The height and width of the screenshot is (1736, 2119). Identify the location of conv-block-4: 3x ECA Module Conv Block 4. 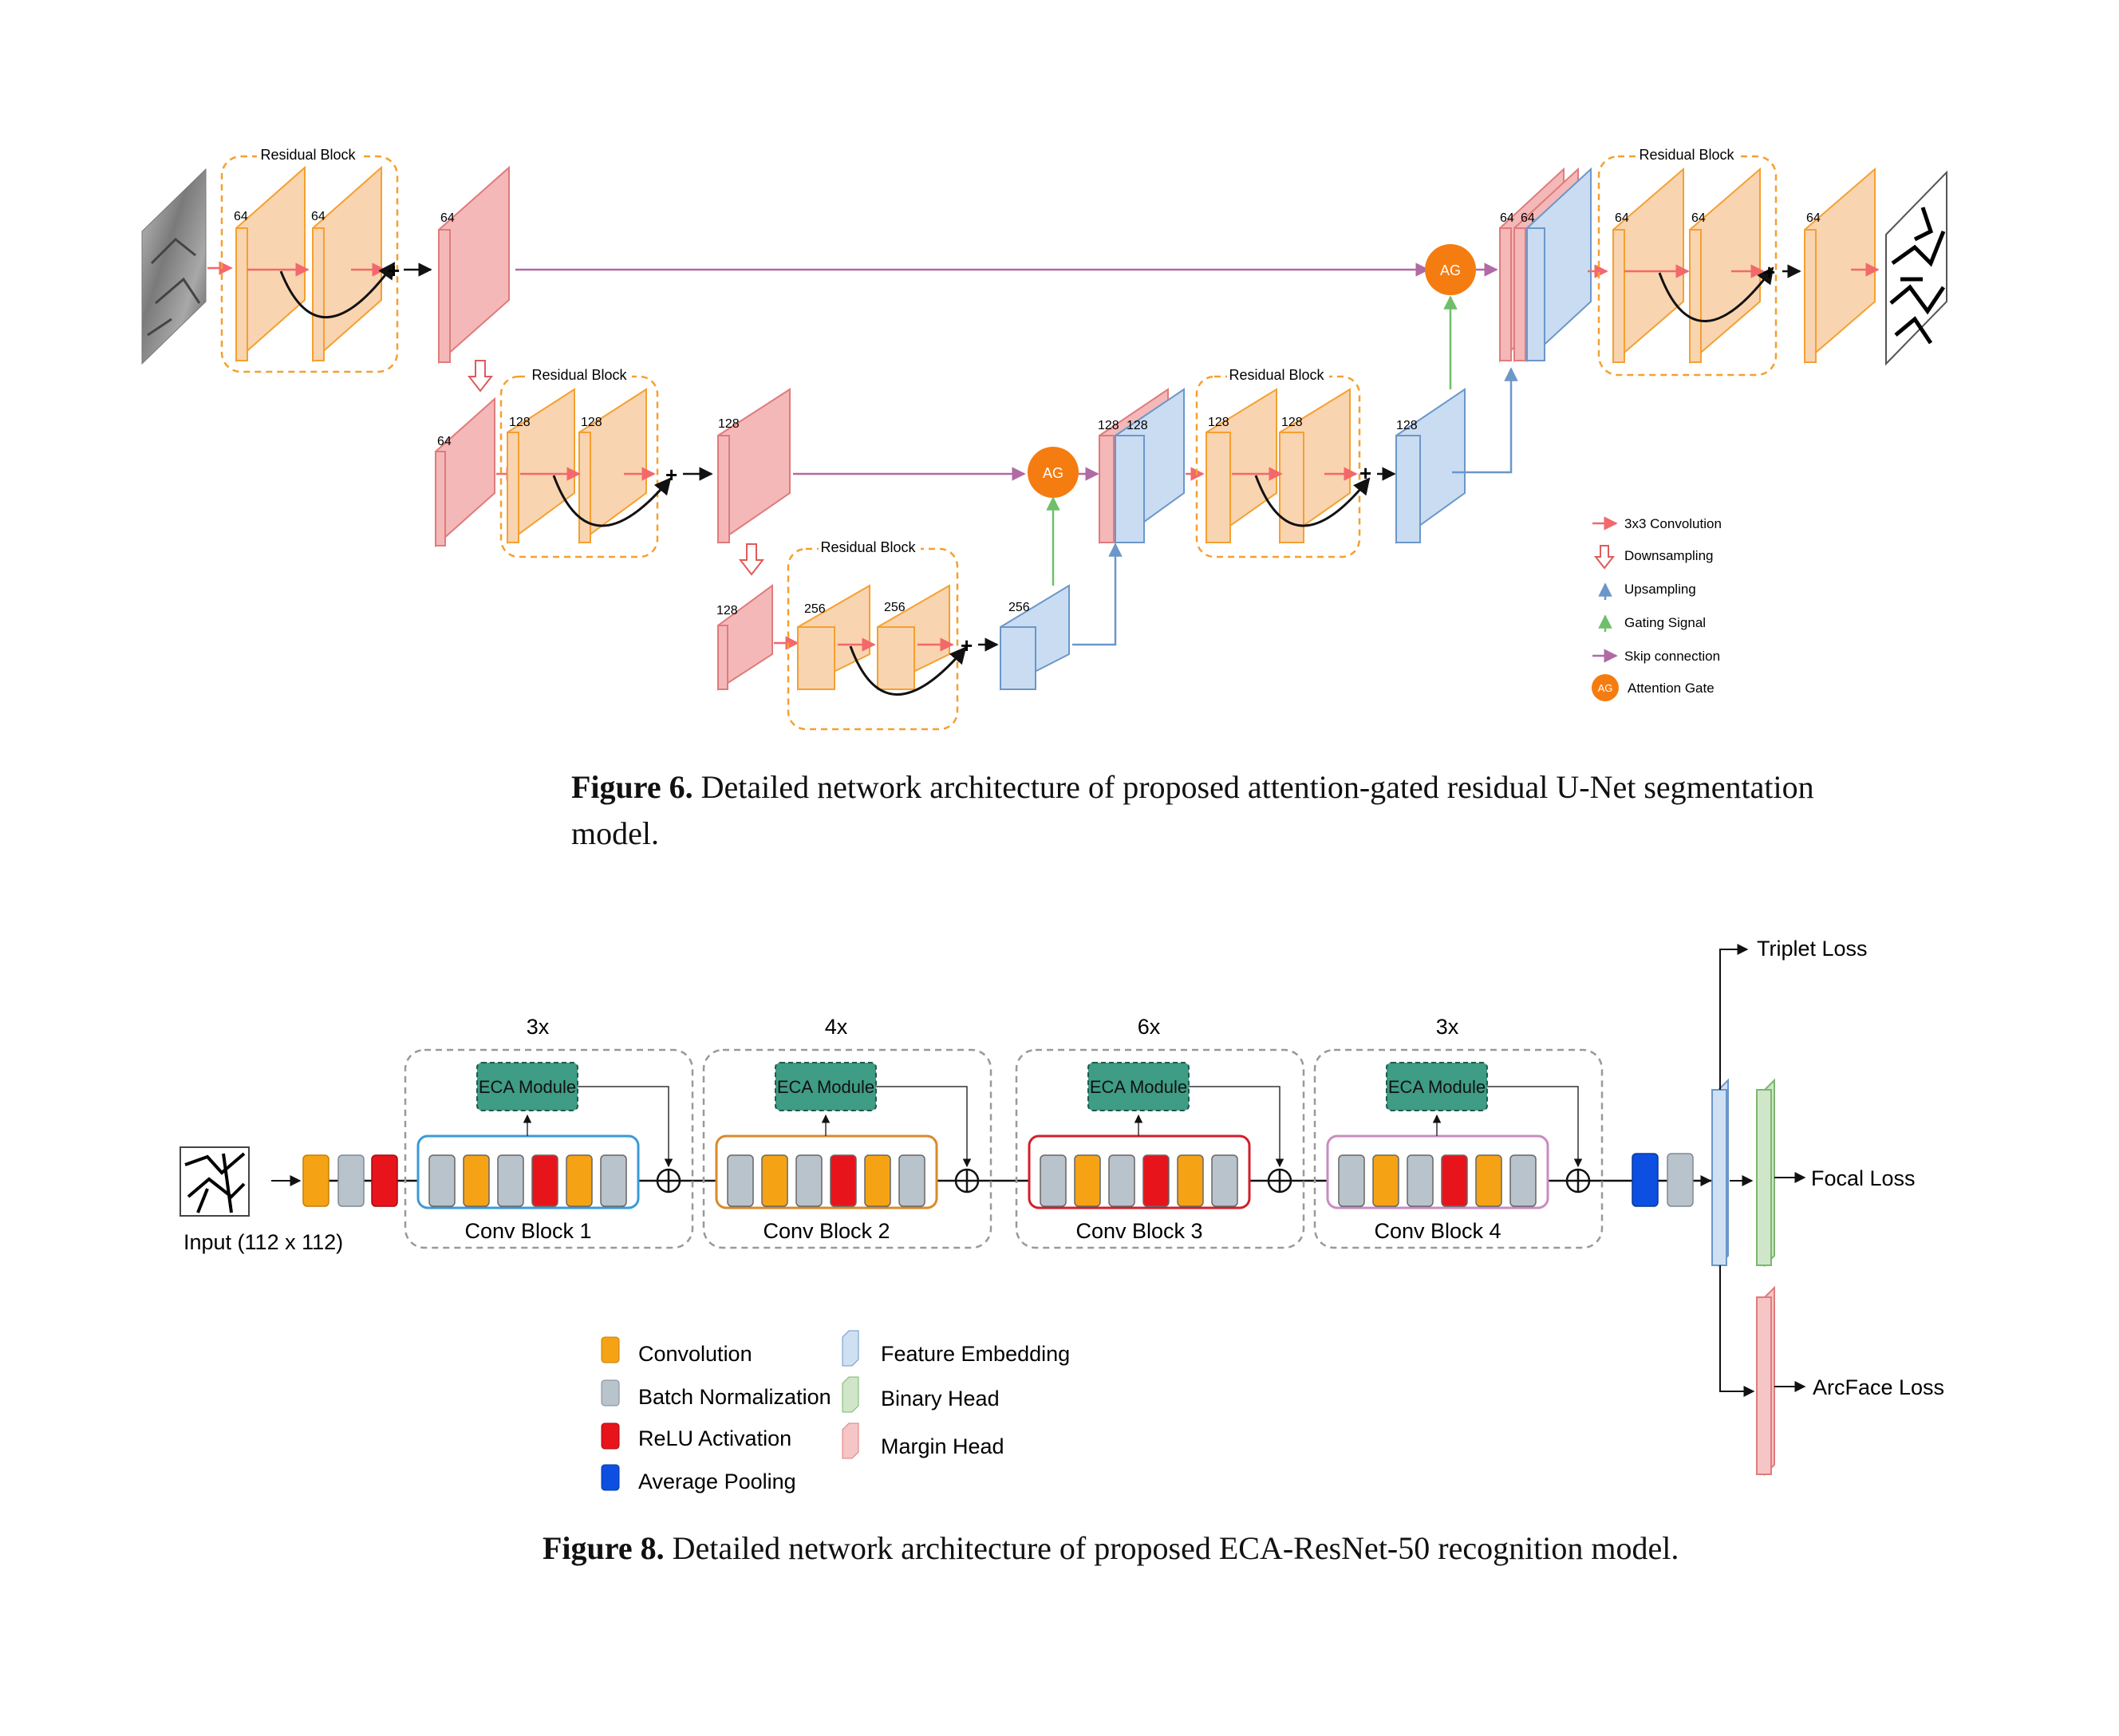
(1458, 1132).